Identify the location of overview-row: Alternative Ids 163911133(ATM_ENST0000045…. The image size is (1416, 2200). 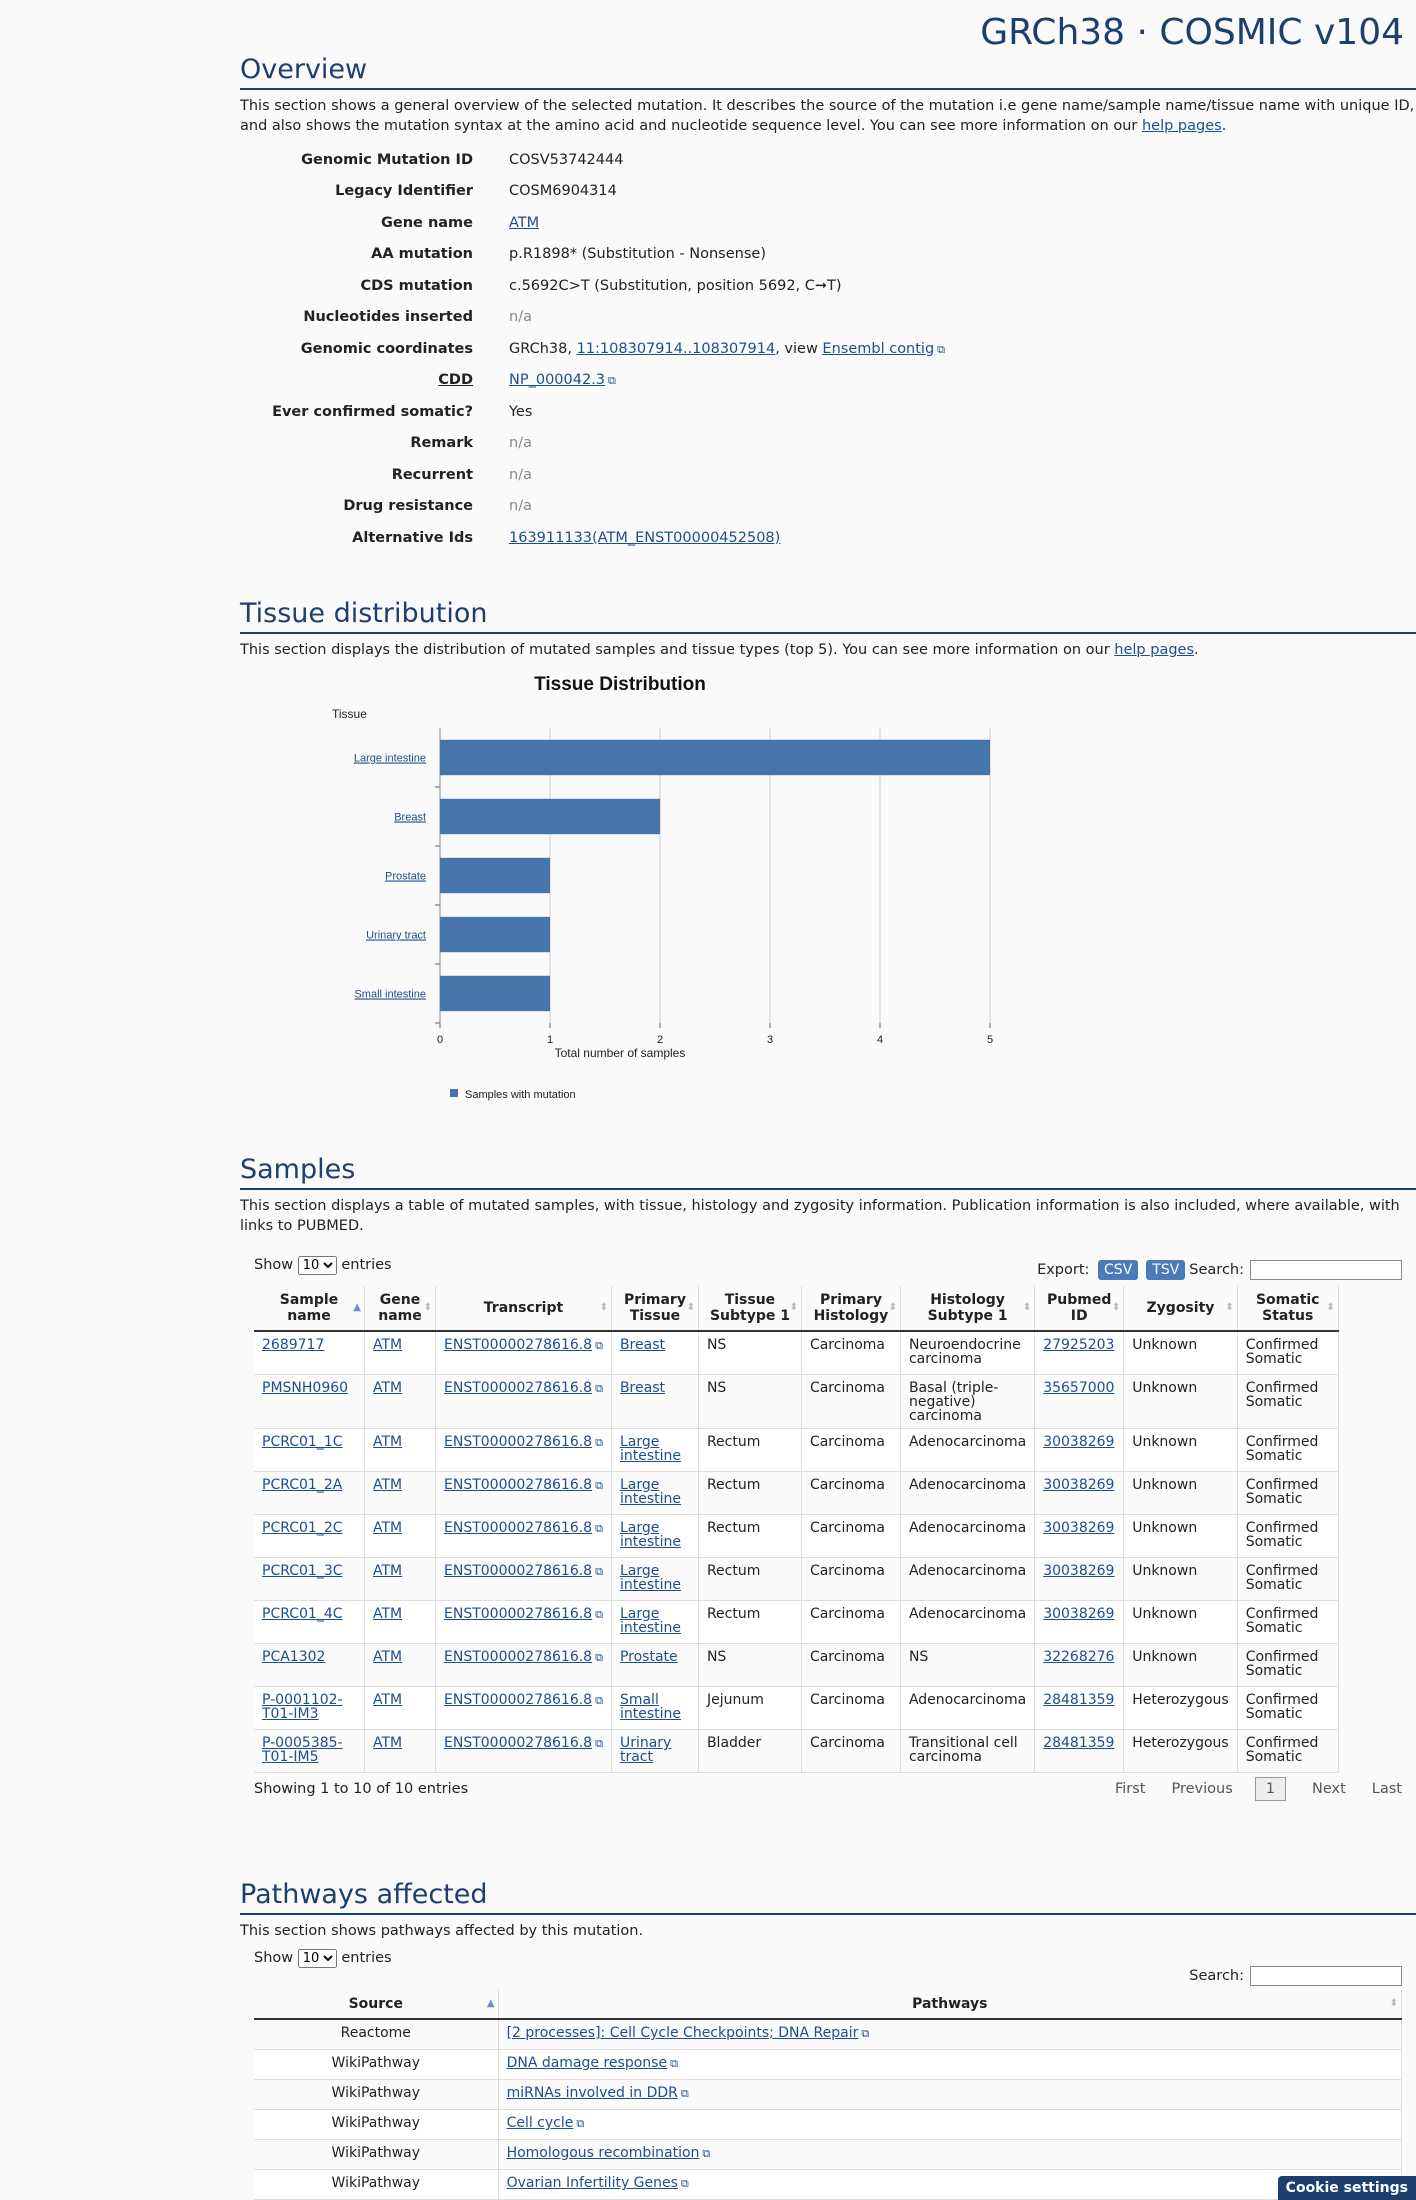
(828, 538).